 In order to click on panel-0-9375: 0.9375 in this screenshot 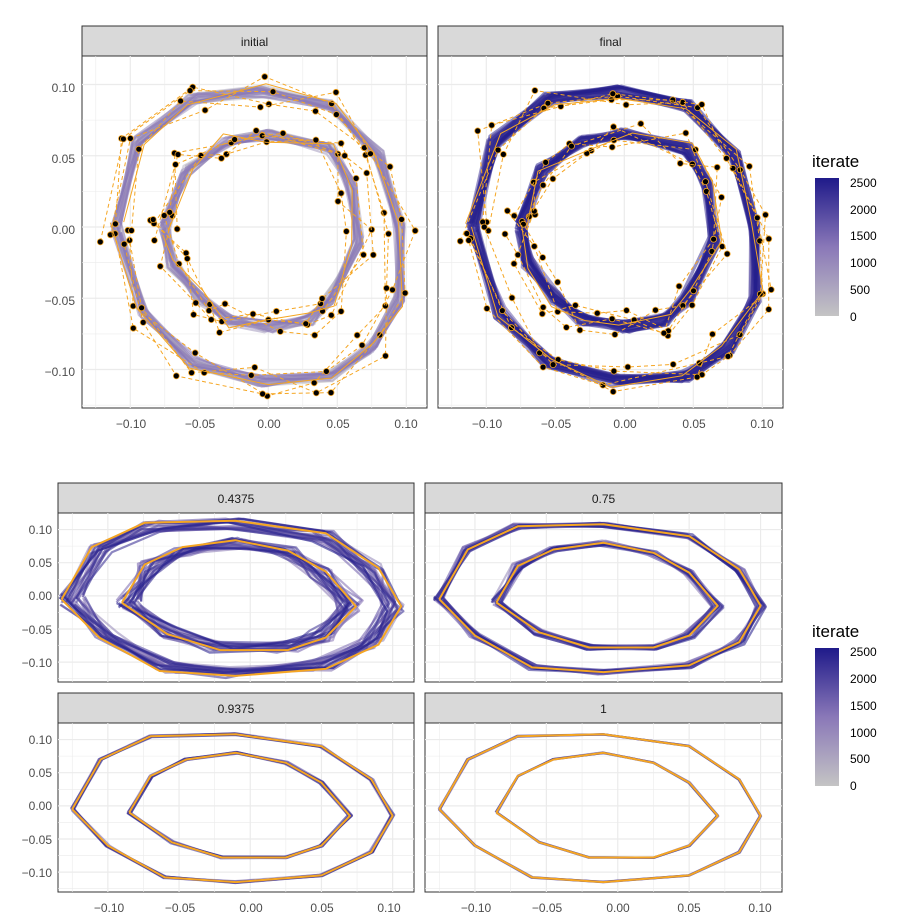, I will do `click(236, 792)`.